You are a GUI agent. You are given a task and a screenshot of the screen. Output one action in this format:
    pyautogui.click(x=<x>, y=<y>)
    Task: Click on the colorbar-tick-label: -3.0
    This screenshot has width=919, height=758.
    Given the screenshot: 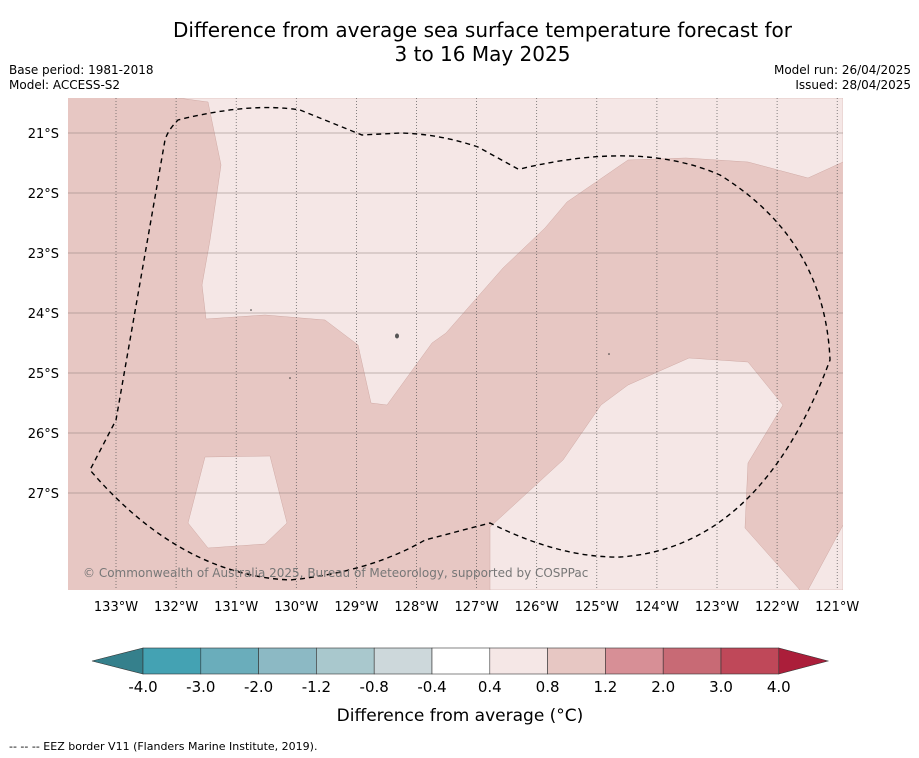 What is the action you would take?
    pyautogui.click(x=200, y=687)
    